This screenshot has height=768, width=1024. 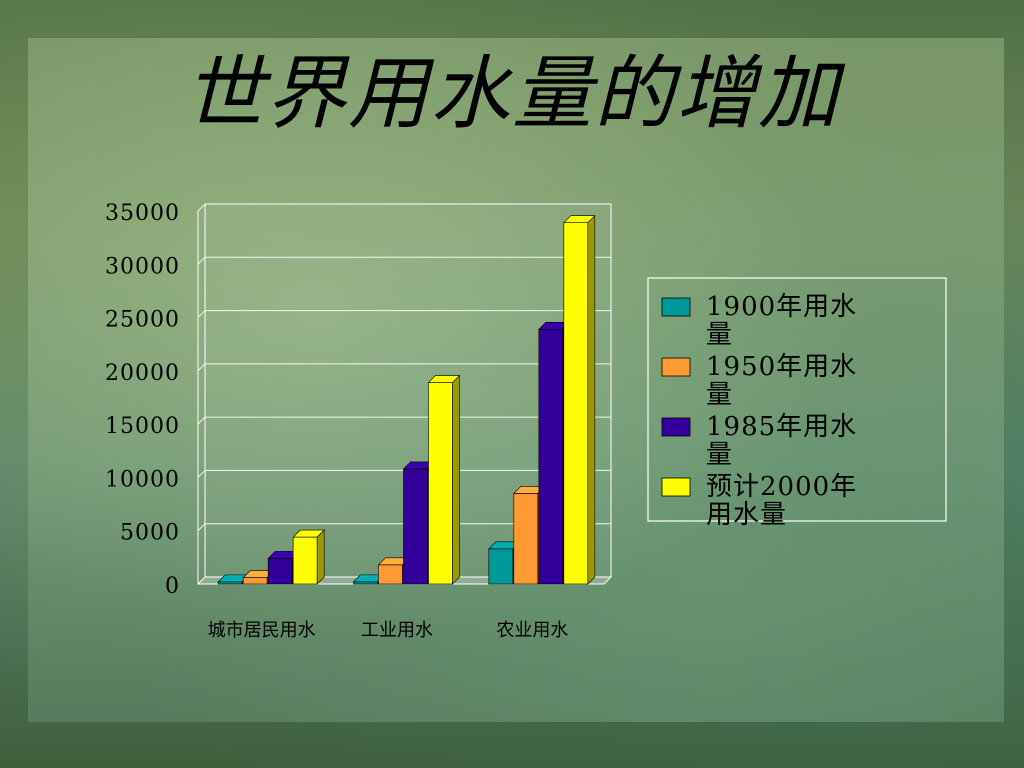 I want to click on x-tick-label: 农业用水, so click(x=532, y=630).